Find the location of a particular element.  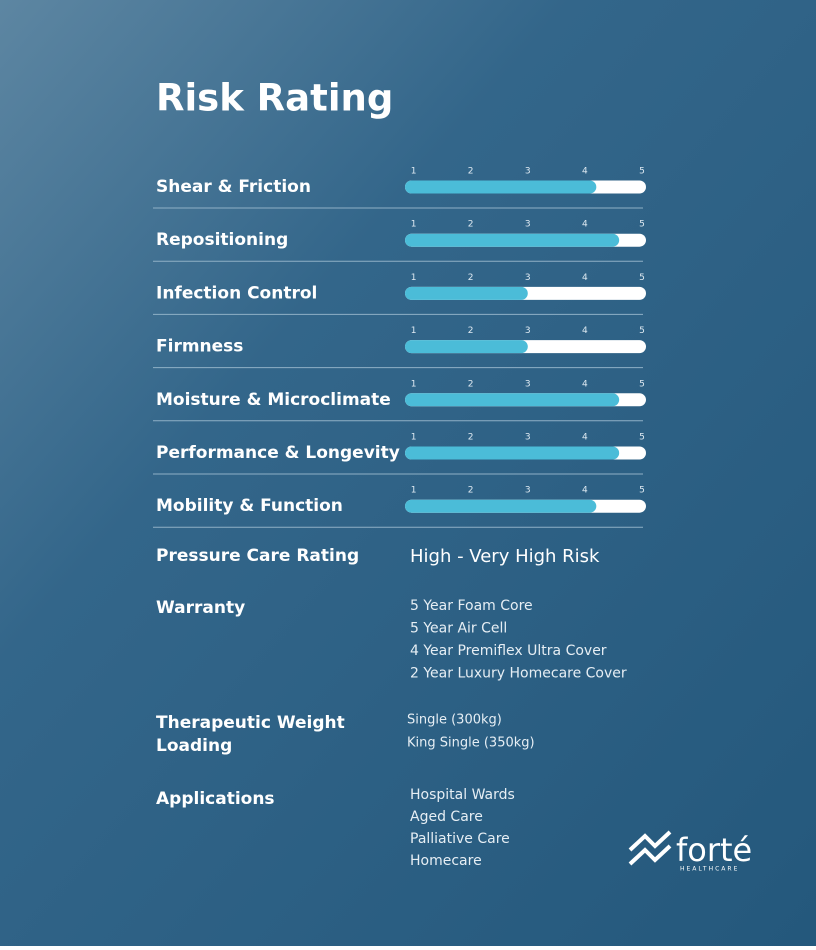

list-item: 5 Year Air Cell is located at coordinates (458, 629).